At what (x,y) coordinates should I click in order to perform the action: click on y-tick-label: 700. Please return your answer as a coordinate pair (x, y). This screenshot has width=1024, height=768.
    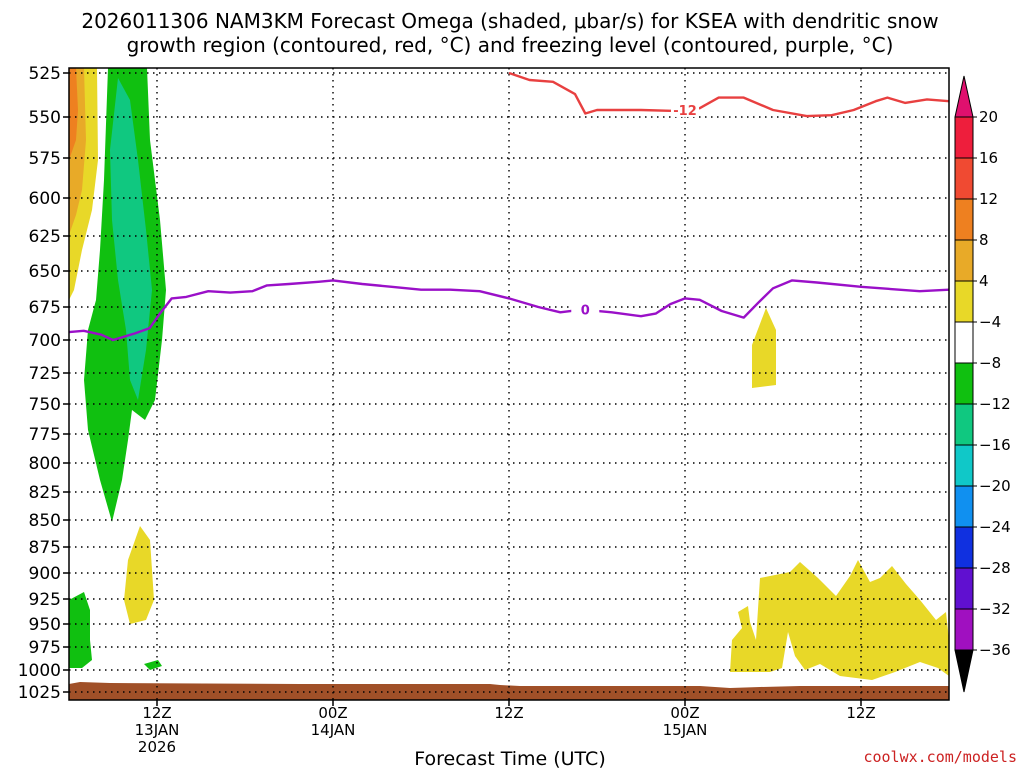
    Looking at the image, I should click on (45, 341).